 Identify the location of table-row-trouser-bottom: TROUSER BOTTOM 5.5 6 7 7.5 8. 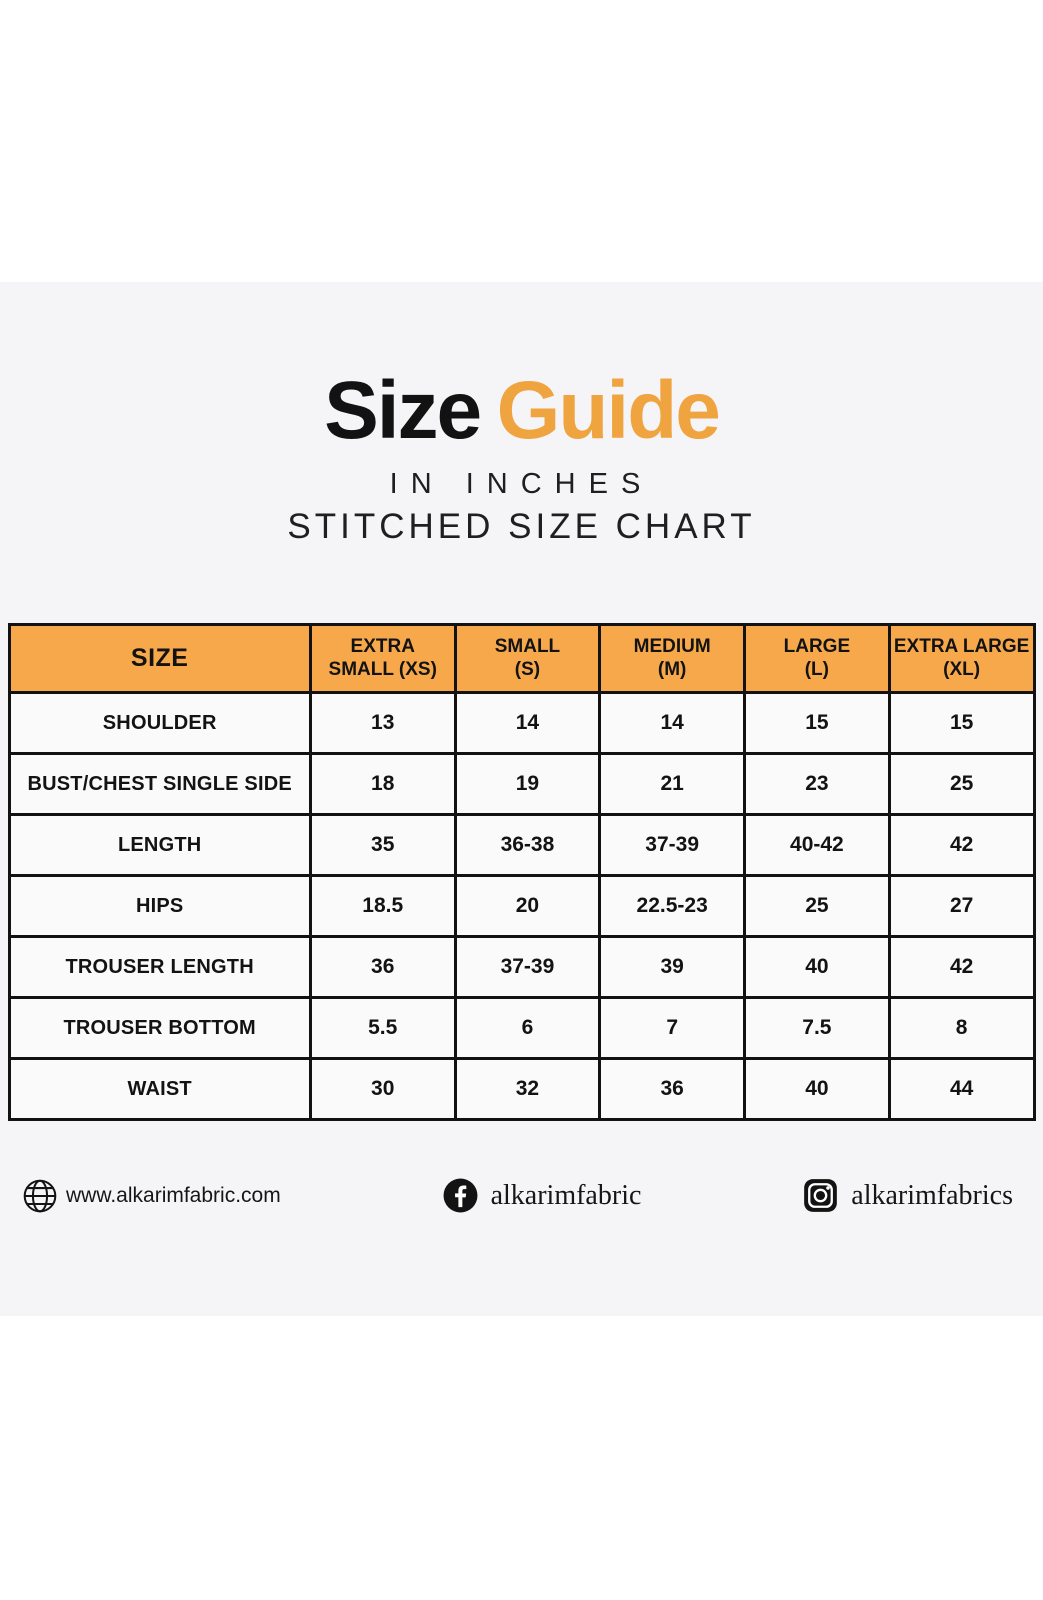
(521, 1028).